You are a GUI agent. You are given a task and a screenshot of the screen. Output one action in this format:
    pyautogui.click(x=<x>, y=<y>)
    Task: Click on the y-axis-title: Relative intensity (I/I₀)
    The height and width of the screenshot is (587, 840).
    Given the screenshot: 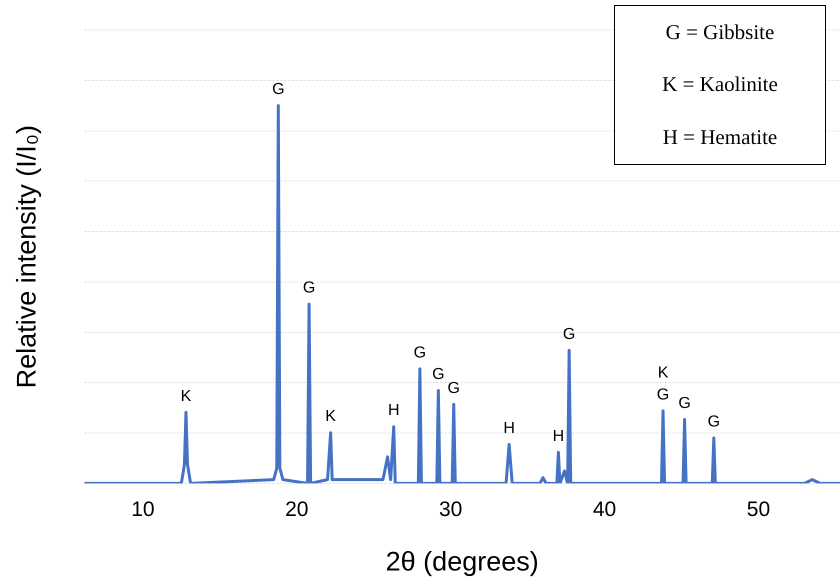 What is the action you would take?
    pyautogui.click(x=27, y=256)
    